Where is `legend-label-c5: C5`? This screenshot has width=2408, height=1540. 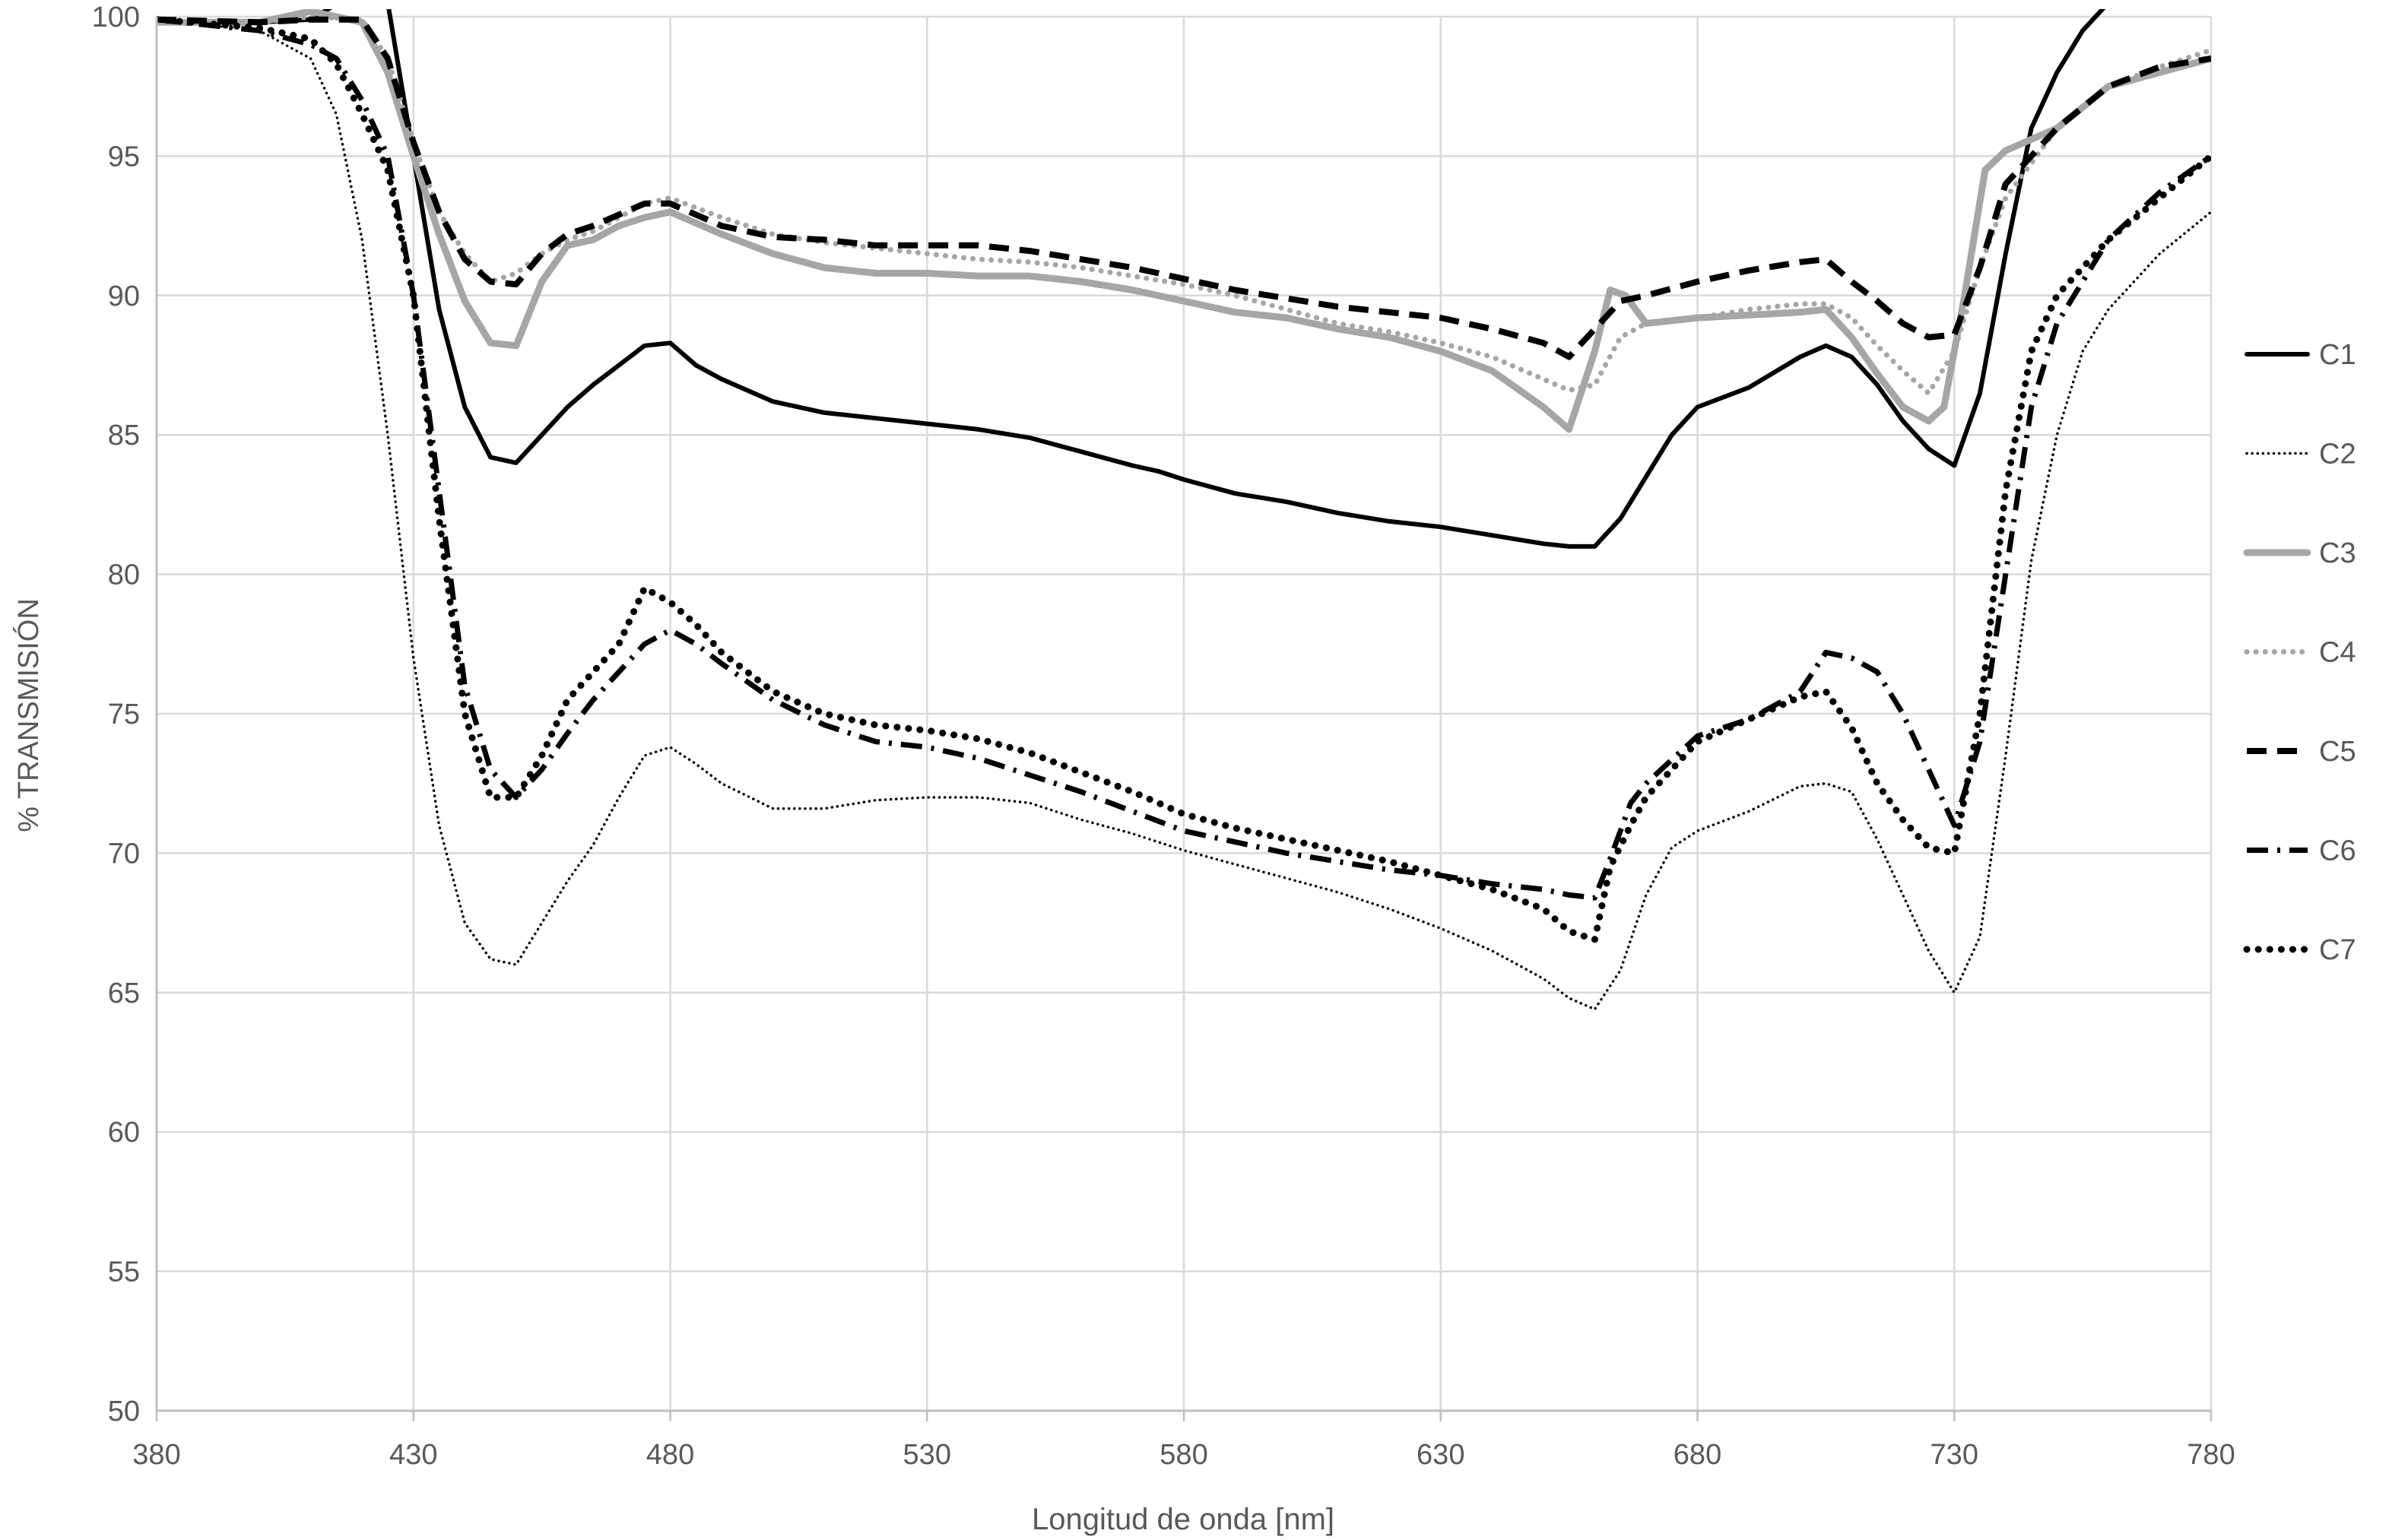 legend-label-c5: C5 is located at coordinates (2337, 752).